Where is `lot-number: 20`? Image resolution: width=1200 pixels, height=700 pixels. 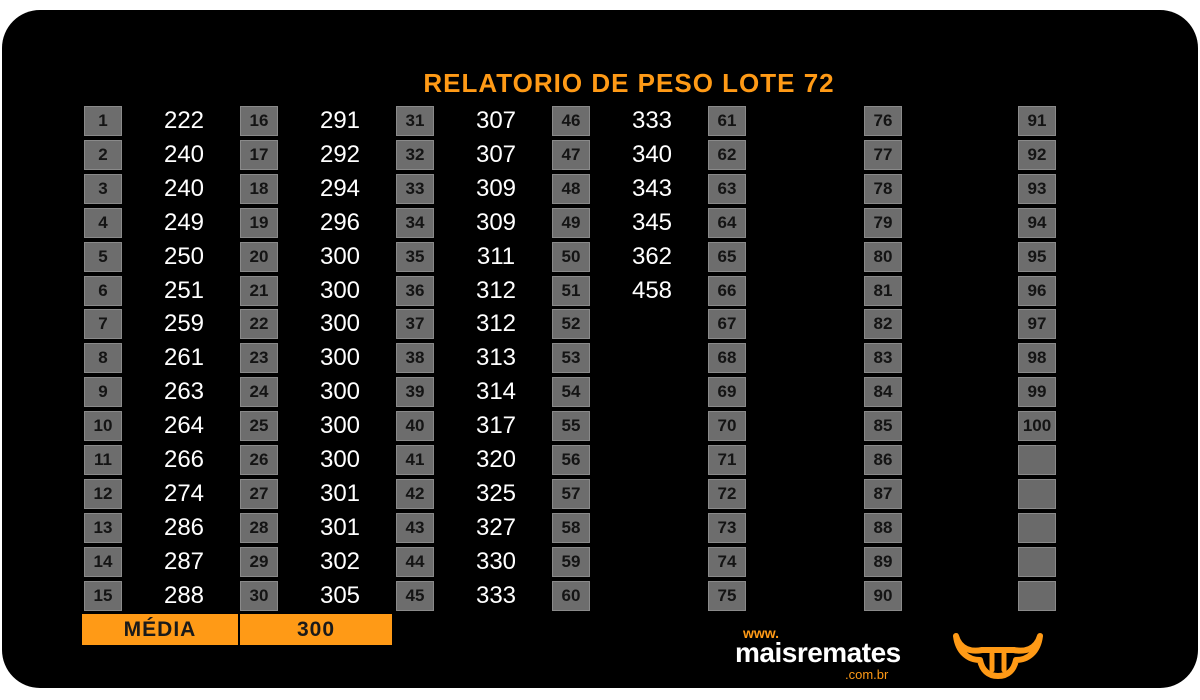
lot-number: 20 is located at coordinates (259, 257).